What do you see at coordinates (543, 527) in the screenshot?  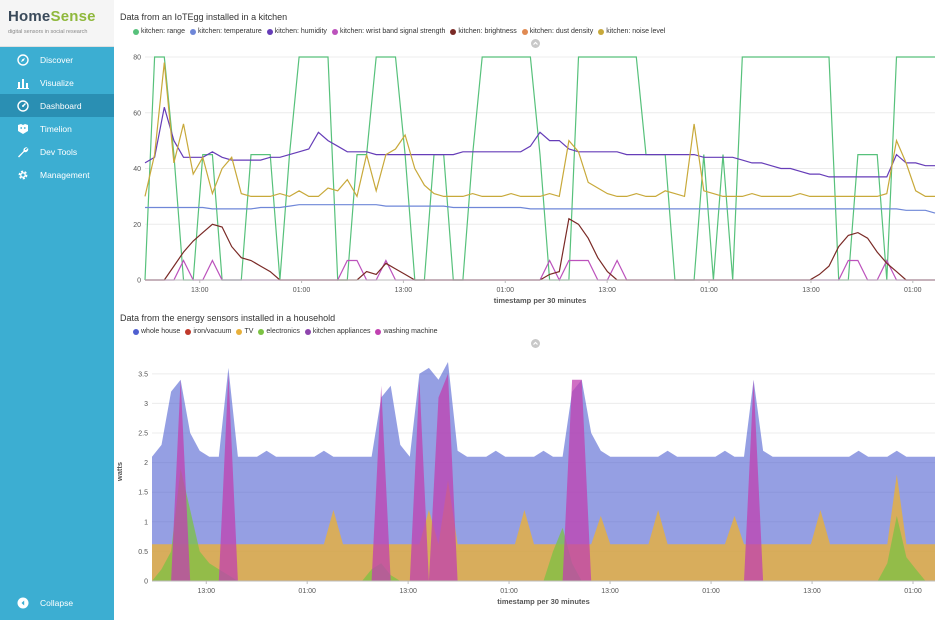 I see `area-tv` at bounding box center [543, 527].